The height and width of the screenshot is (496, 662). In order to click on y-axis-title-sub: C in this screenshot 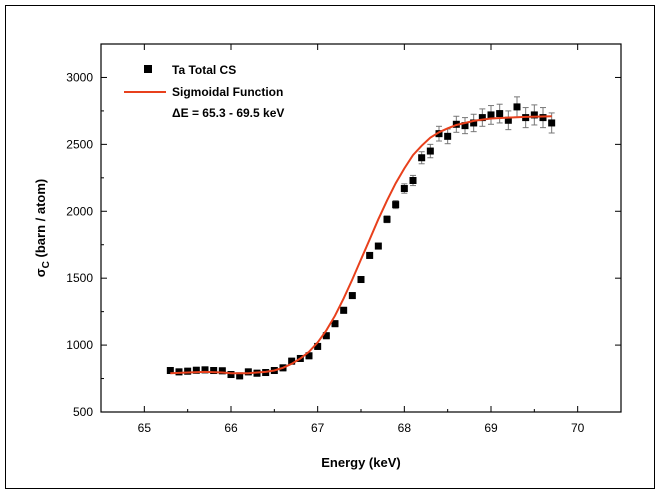, I will do `click(46, 264)`.